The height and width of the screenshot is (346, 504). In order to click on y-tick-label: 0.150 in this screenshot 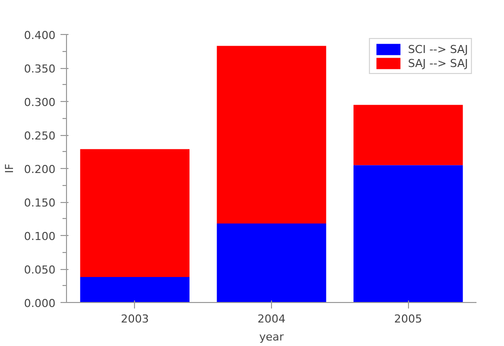, I will do `click(40, 203)`.